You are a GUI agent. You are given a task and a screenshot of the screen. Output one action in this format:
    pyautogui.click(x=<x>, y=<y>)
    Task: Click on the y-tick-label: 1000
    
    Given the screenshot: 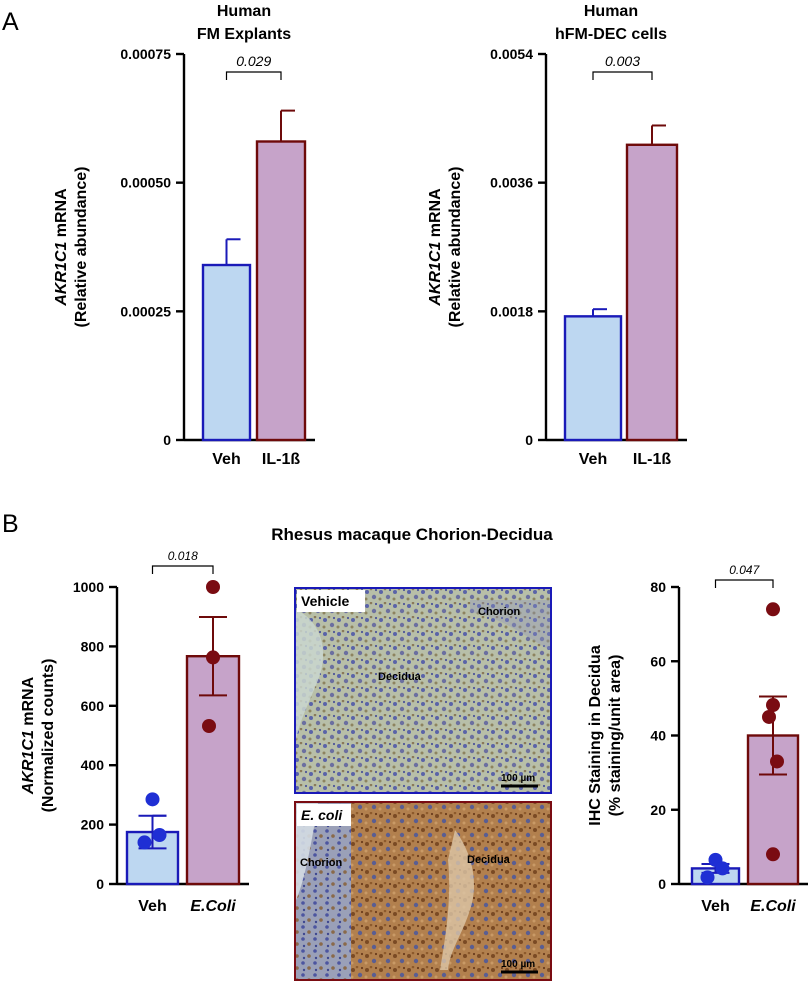 What is the action you would take?
    pyautogui.click(x=88, y=587)
    